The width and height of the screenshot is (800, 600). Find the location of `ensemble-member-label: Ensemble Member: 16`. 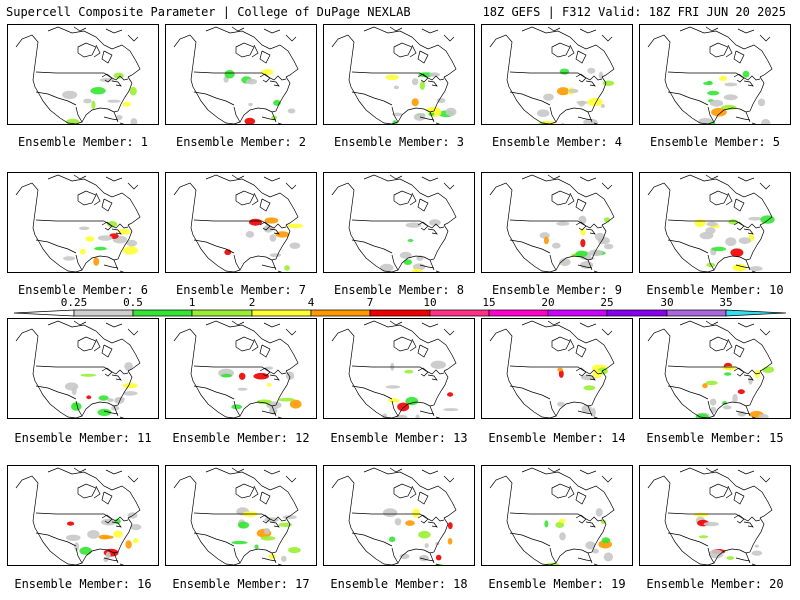

ensemble-member-label: Ensemble Member: 16 is located at coordinates (83, 584).